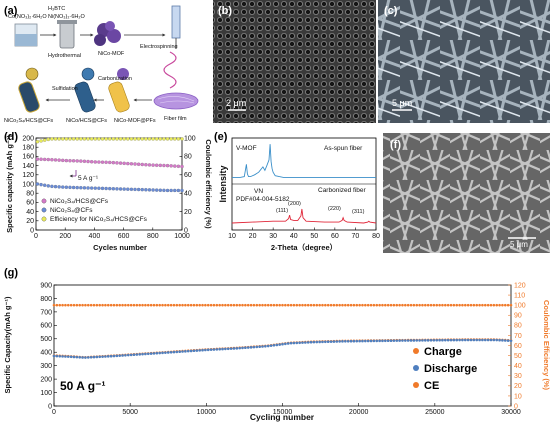 The width and height of the screenshot is (550, 423). I want to click on x-tick-label-e-3: 40, so click(294, 236).